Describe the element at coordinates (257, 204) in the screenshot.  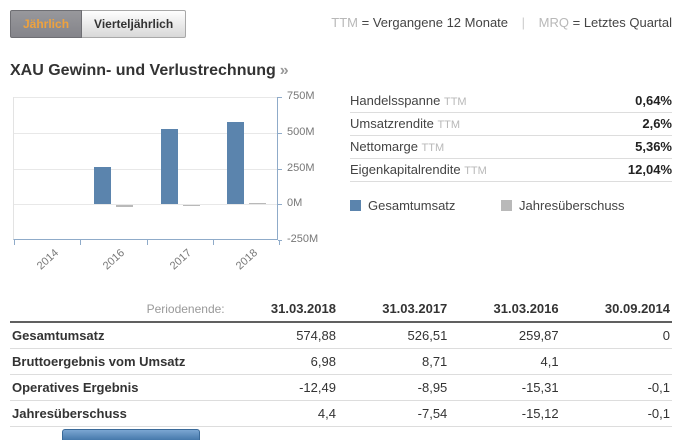
I see `bar-jahresüberschuss-2018` at that location.